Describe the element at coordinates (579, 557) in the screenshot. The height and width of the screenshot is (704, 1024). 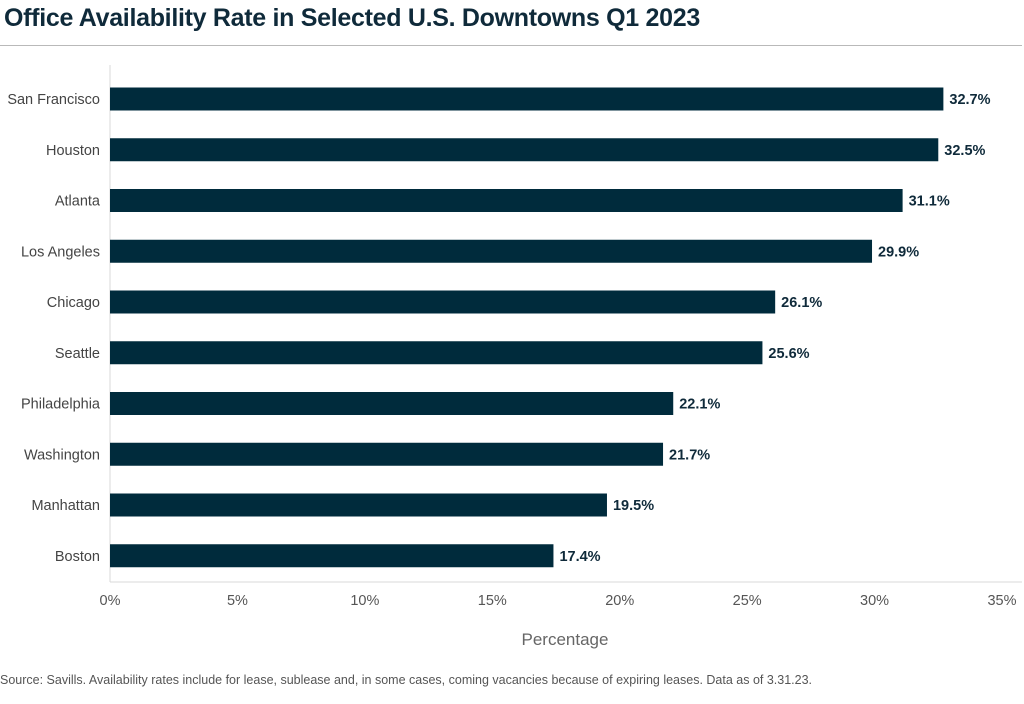
I see `value-label: 17.4%` at that location.